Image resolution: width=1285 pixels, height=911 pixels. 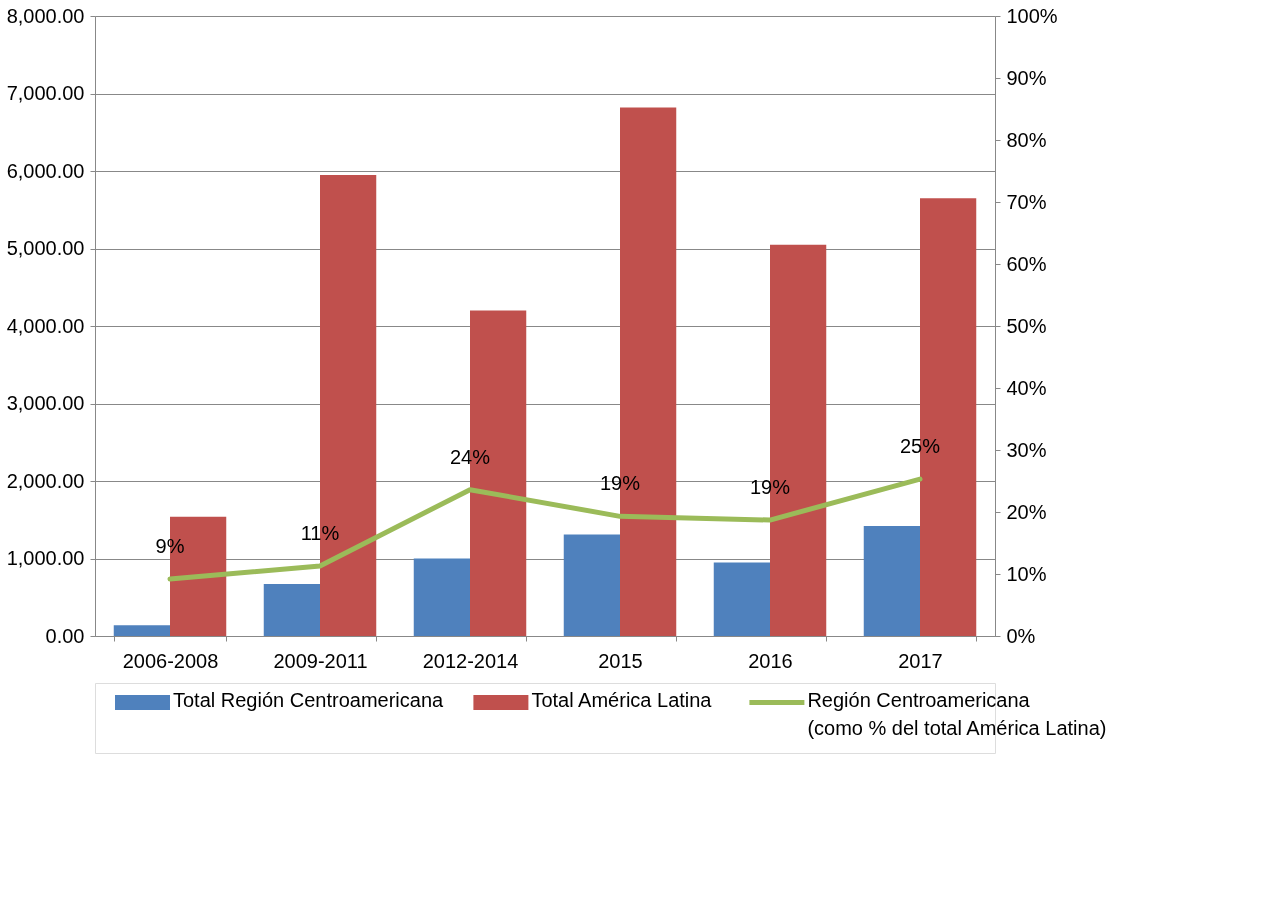 What do you see at coordinates (45, 248) in the screenshot?
I see `y-tick-label: 5,000.00` at bounding box center [45, 248].